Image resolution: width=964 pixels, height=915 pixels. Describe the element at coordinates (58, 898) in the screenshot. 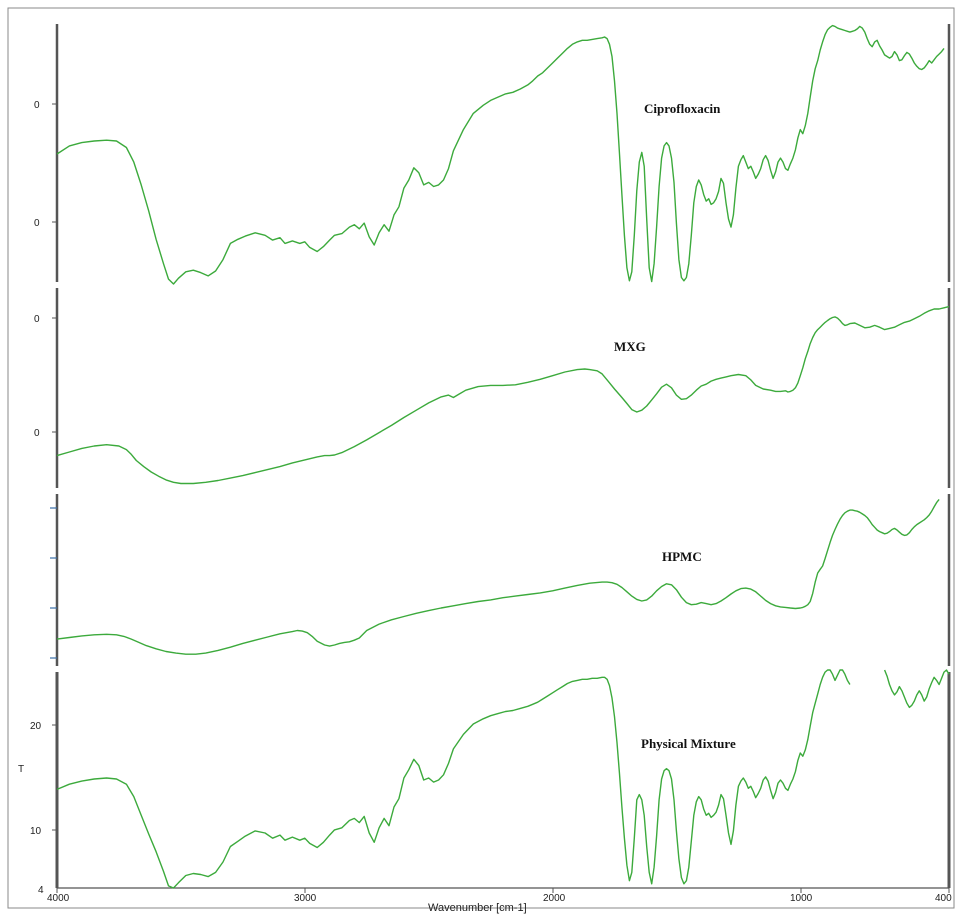

I see `x-tick-label-4000: 4000` at that location.